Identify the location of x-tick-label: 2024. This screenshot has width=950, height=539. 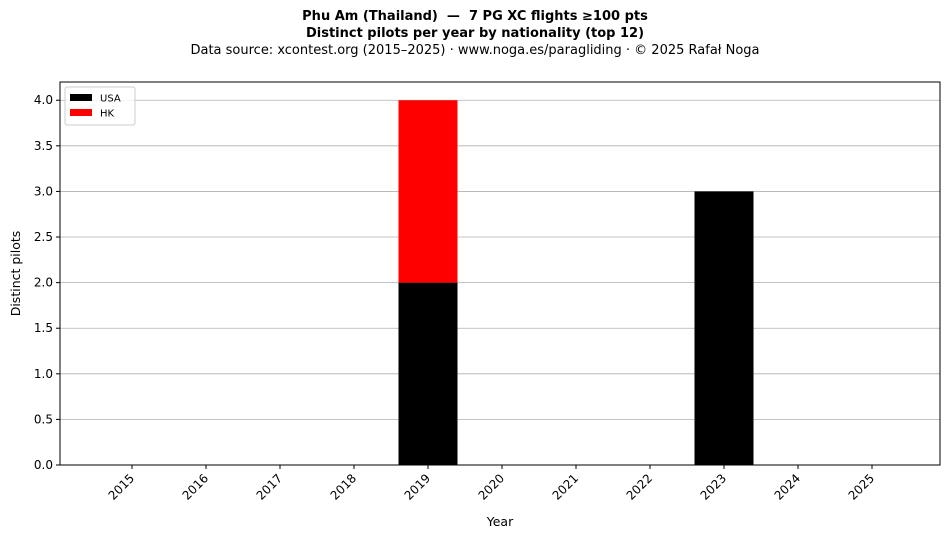
(787, 486).